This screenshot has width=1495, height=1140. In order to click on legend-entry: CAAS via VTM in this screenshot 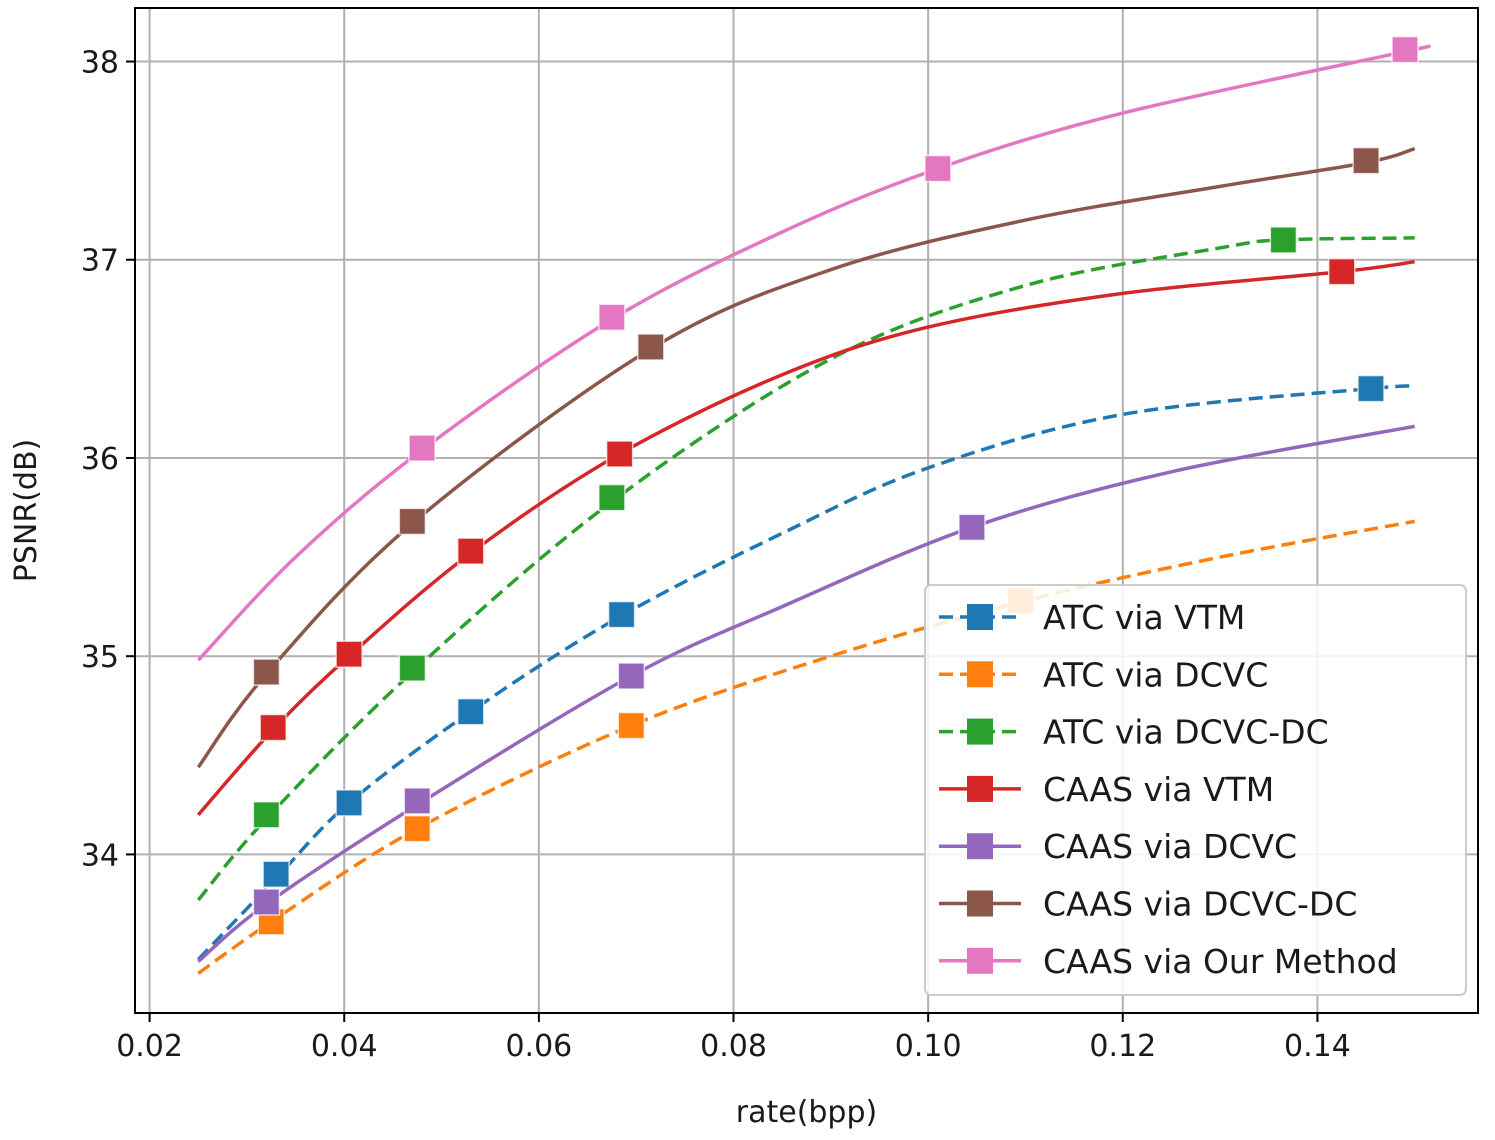, I will do `click(1106, 789)`.